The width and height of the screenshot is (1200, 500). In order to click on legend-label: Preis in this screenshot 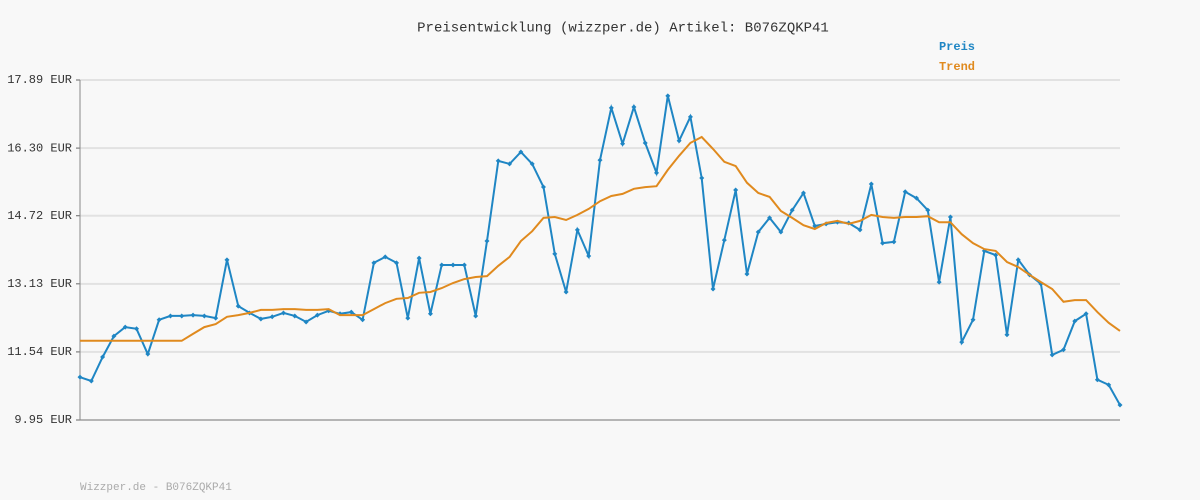, I will do `click(957, 47)`.